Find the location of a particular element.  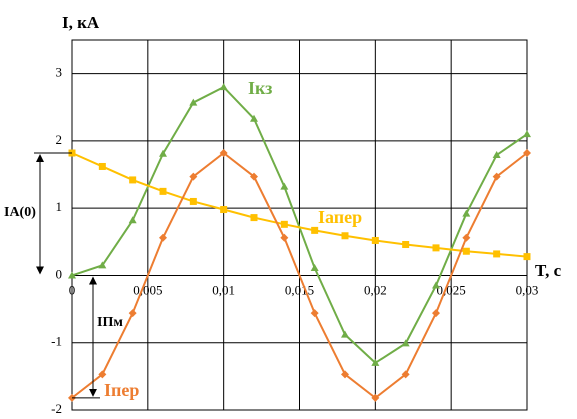

x-tick-label: 0,015 is located at coordinates (299, 289).